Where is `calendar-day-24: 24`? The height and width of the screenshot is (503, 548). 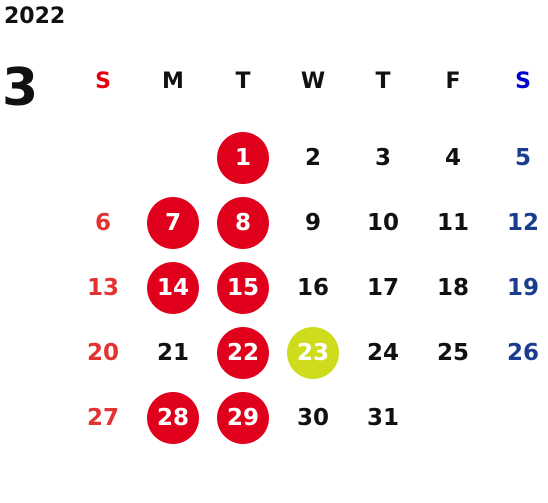 calendar-day-24: 24 is located at coordinates (382, 352).